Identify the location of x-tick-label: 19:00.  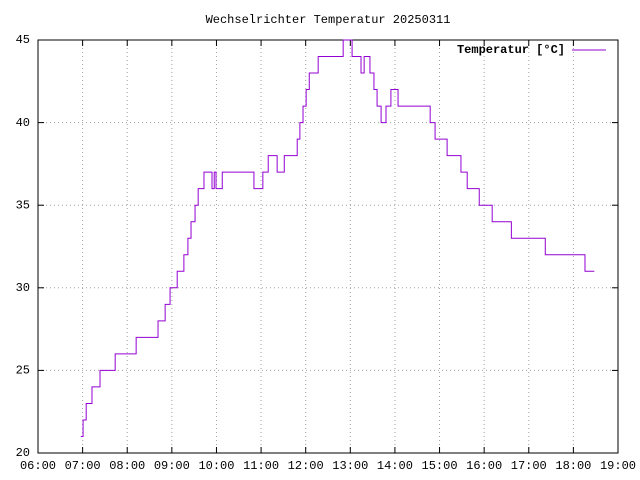
(618, 466).